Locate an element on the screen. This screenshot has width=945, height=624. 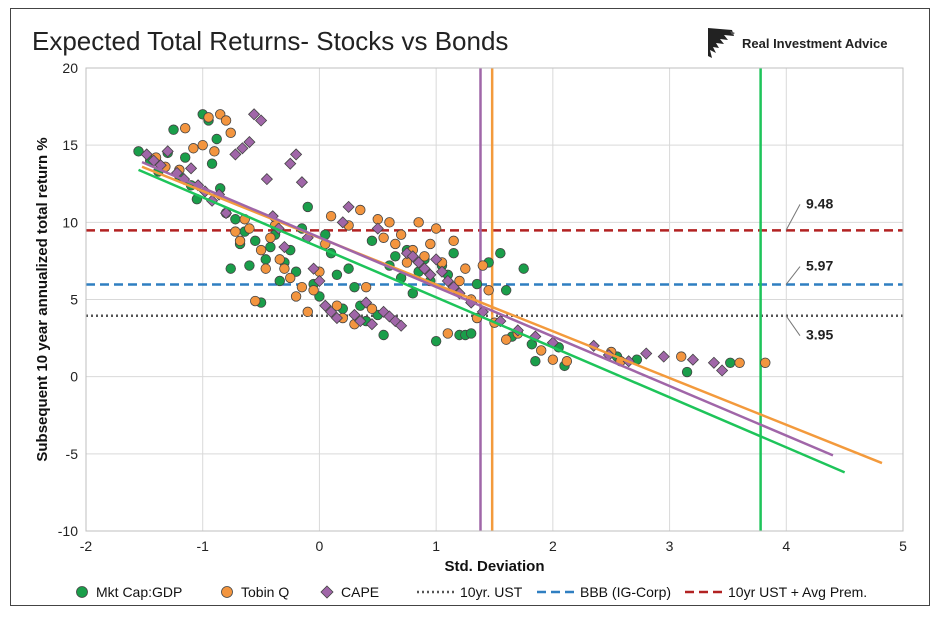
x-tick-label: 1 is located at coordinates (436, 546).